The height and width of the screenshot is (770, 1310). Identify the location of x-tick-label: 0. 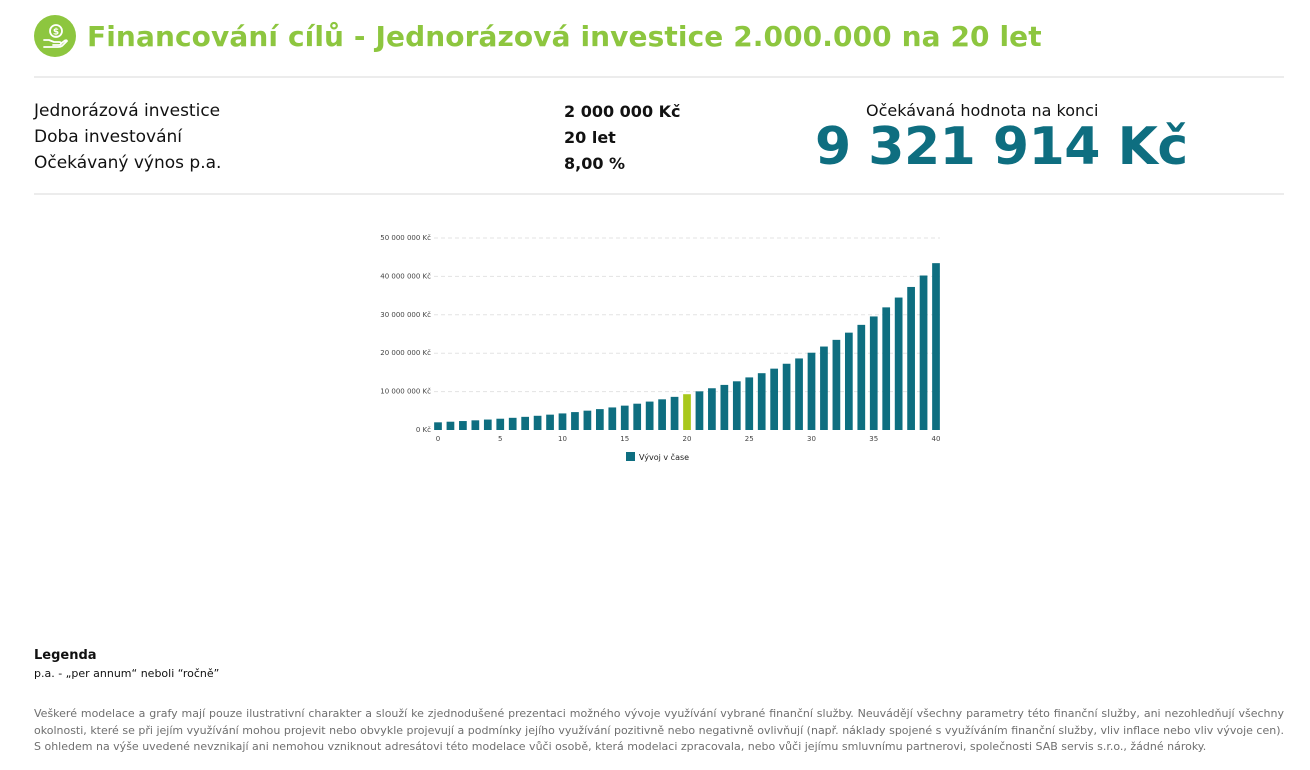
(438, 439).